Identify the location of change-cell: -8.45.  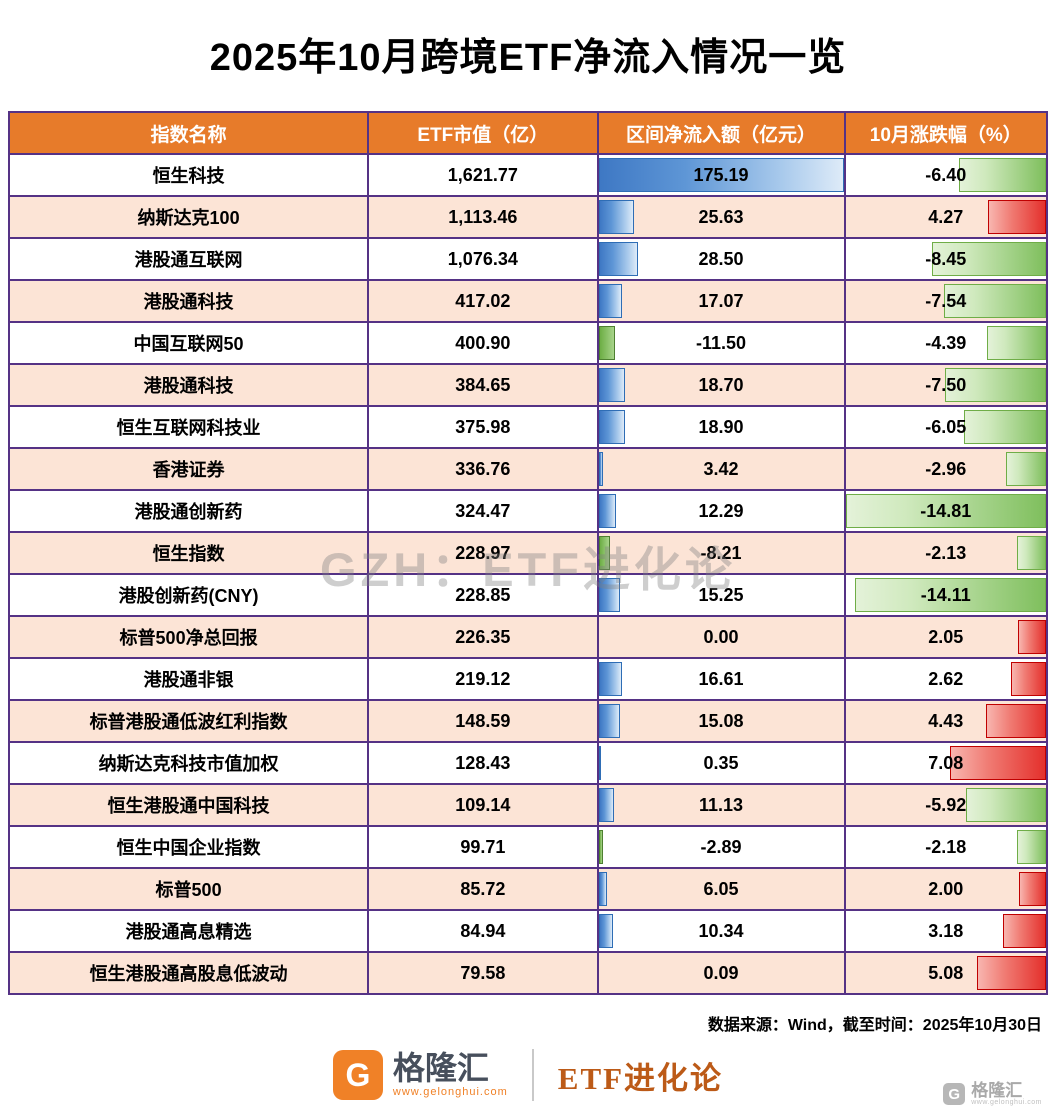
(946, 259).